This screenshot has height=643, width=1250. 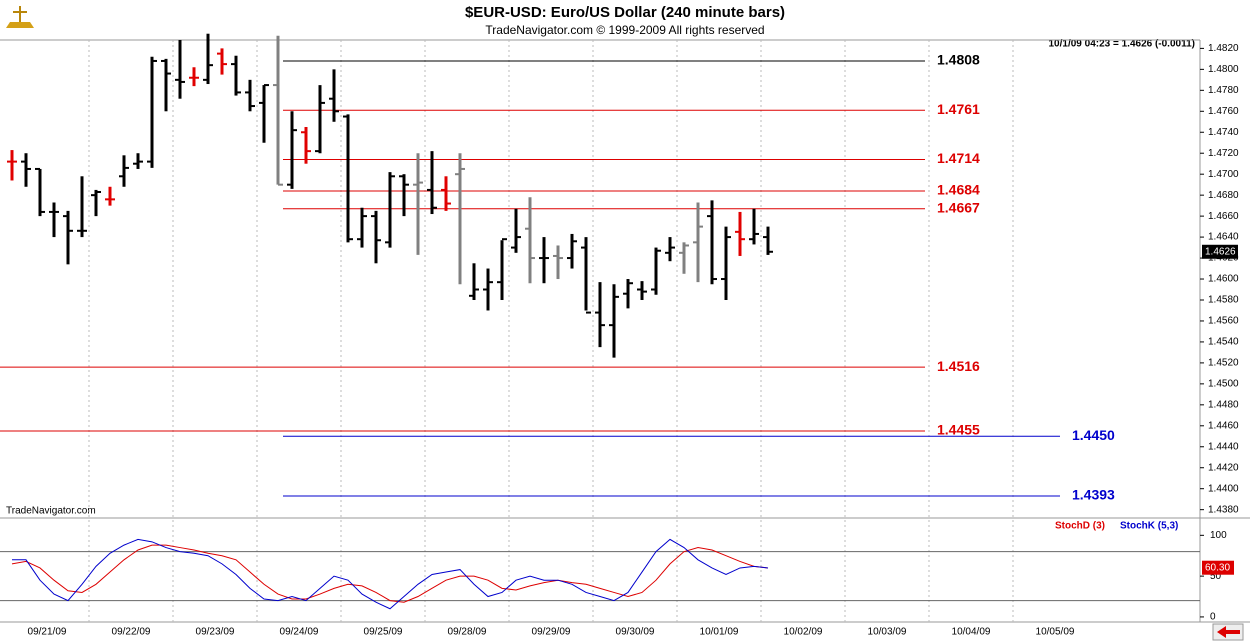 What do you see at coordinates (1218, 535) in the screenshot?
I see `y-tick-label: 100` at bounding box center [1218, 535].